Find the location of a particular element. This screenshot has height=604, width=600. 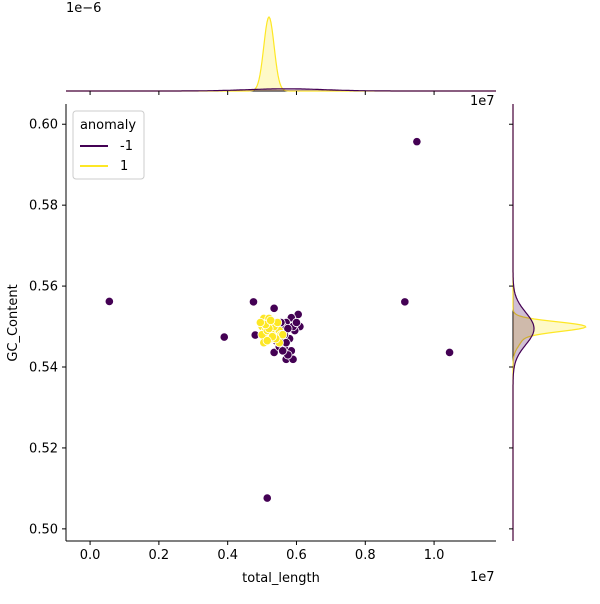

x-tick-label-1: 0.2 is located at coordinates (159, 555).